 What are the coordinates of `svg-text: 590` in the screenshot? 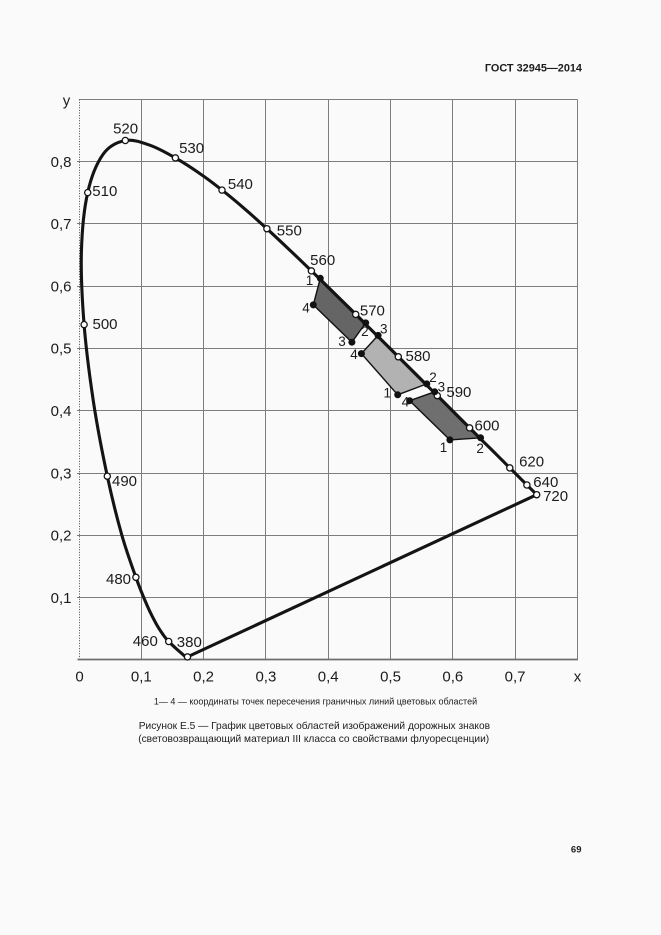 It's located at (458, 392).